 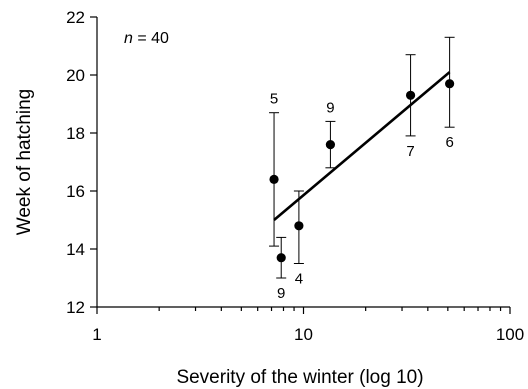 What do you see at coordinates (75, 249) in the screenshot?
I see `y-tick-label: 14` at bounding box center [75, 249].